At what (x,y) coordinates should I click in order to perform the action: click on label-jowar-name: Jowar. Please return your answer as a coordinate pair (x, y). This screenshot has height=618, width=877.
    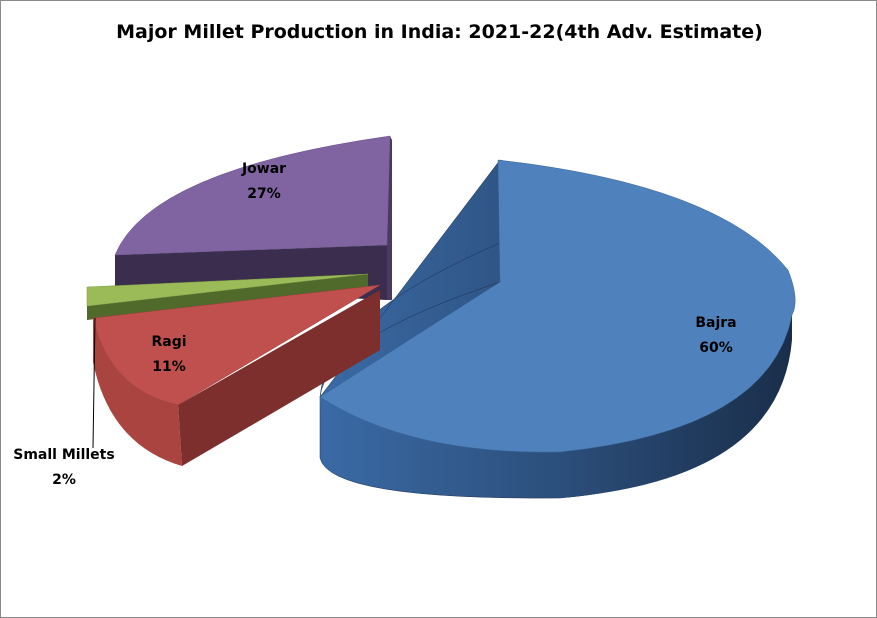
    Looking at the image, I should click on (263, 169).